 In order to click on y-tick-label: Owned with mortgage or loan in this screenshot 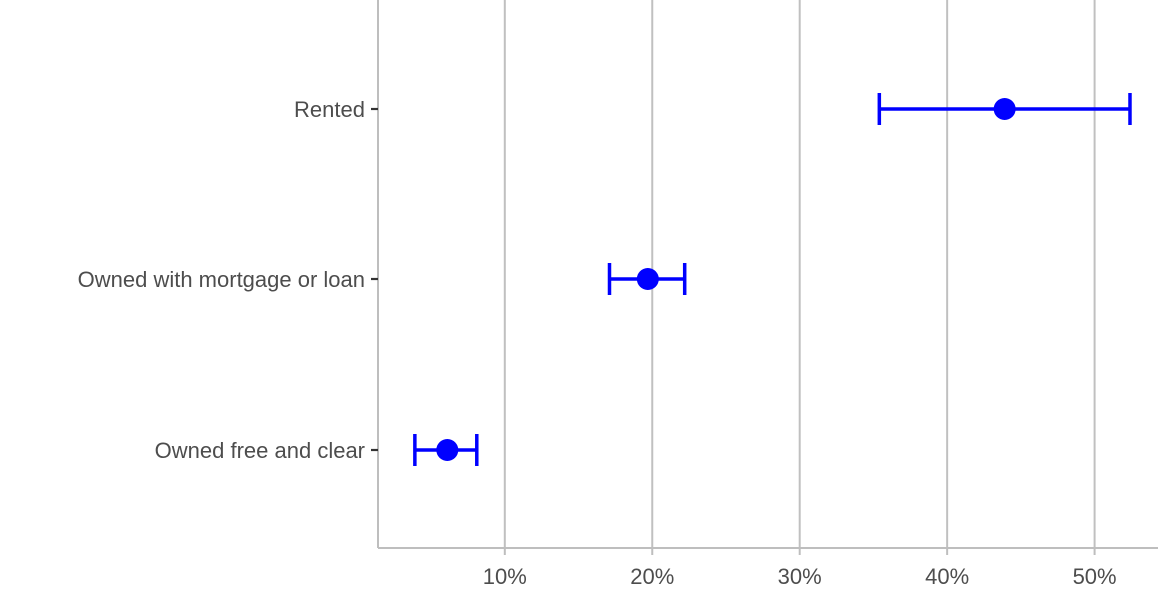, I will do `click(221, 279)`.